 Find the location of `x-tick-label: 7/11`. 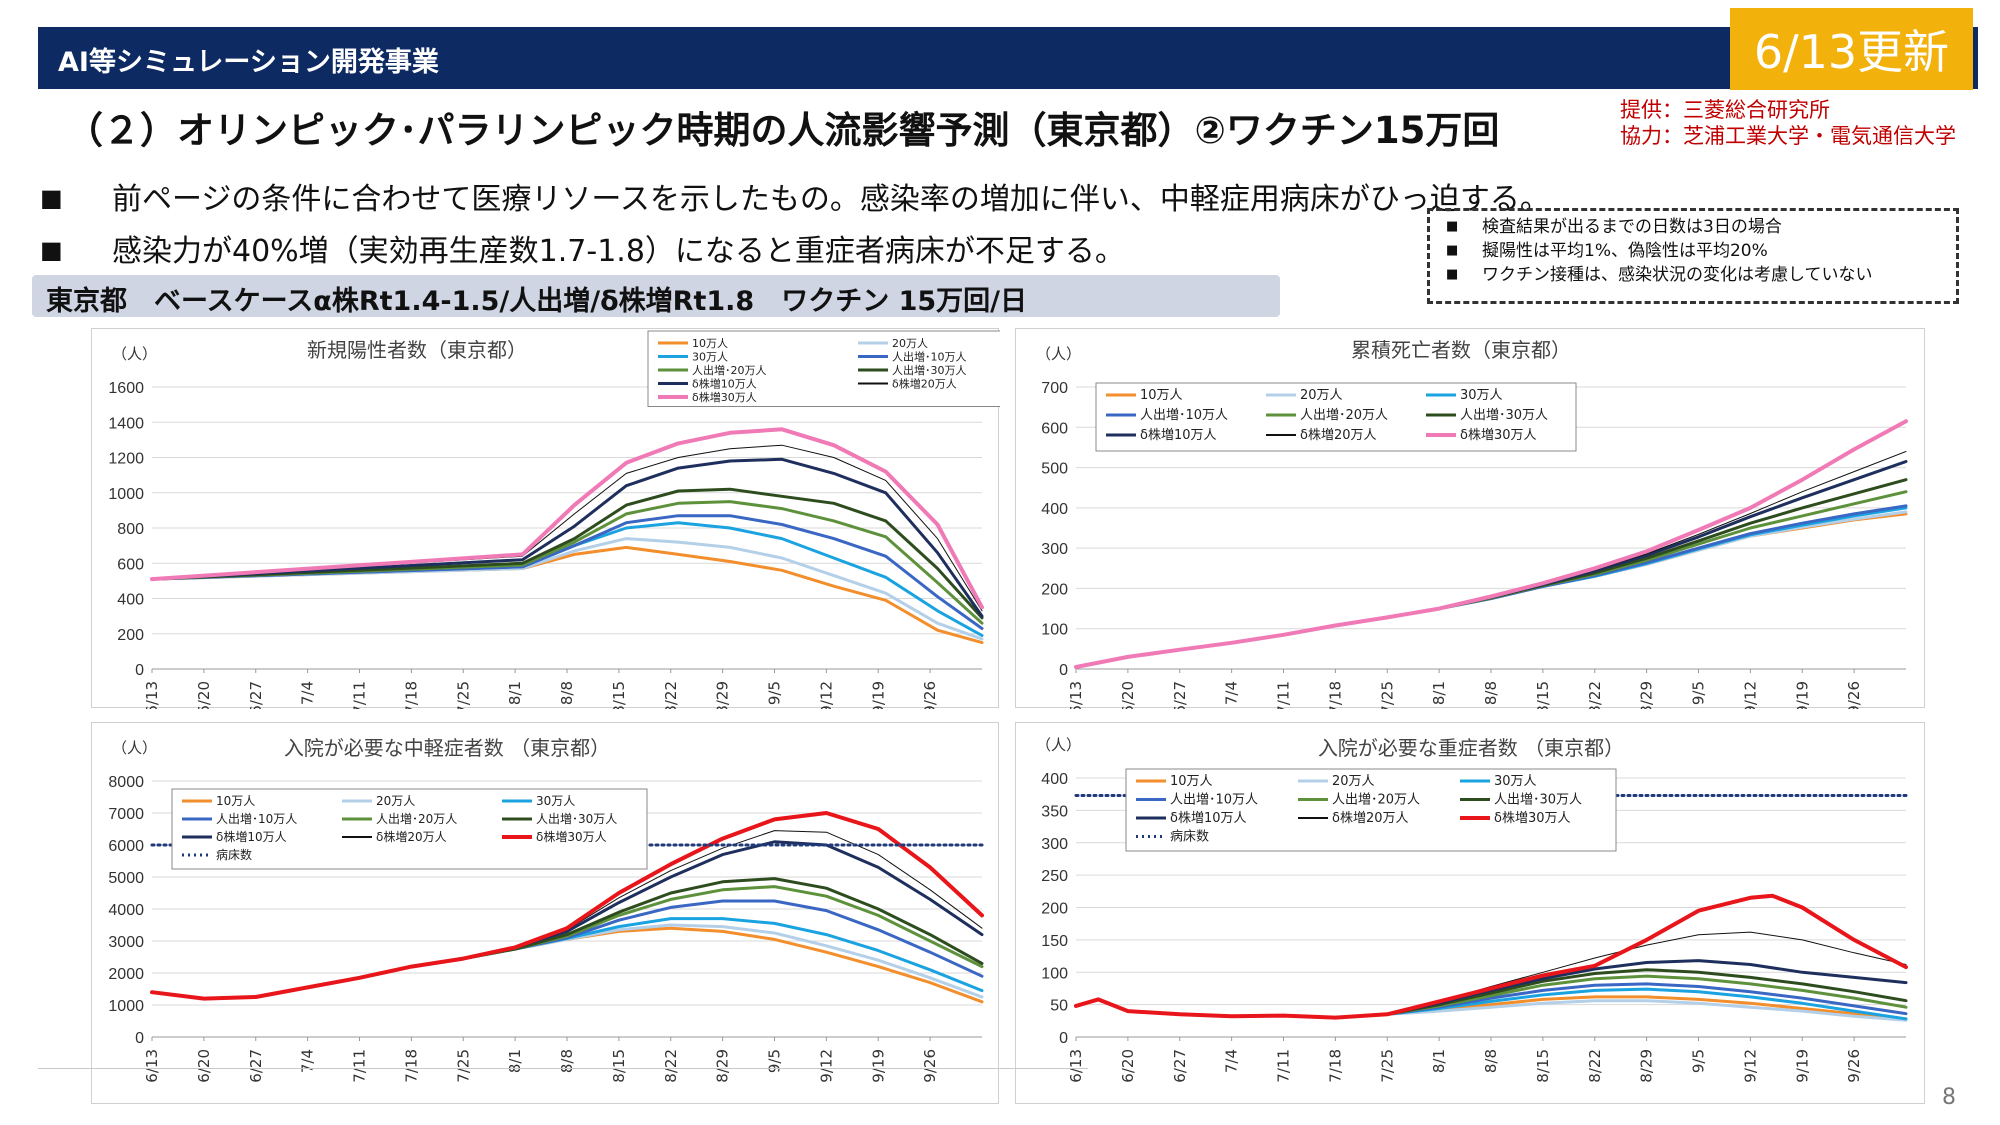

x-tick-label: 7/11 is located at coordinates (1284, 1066).